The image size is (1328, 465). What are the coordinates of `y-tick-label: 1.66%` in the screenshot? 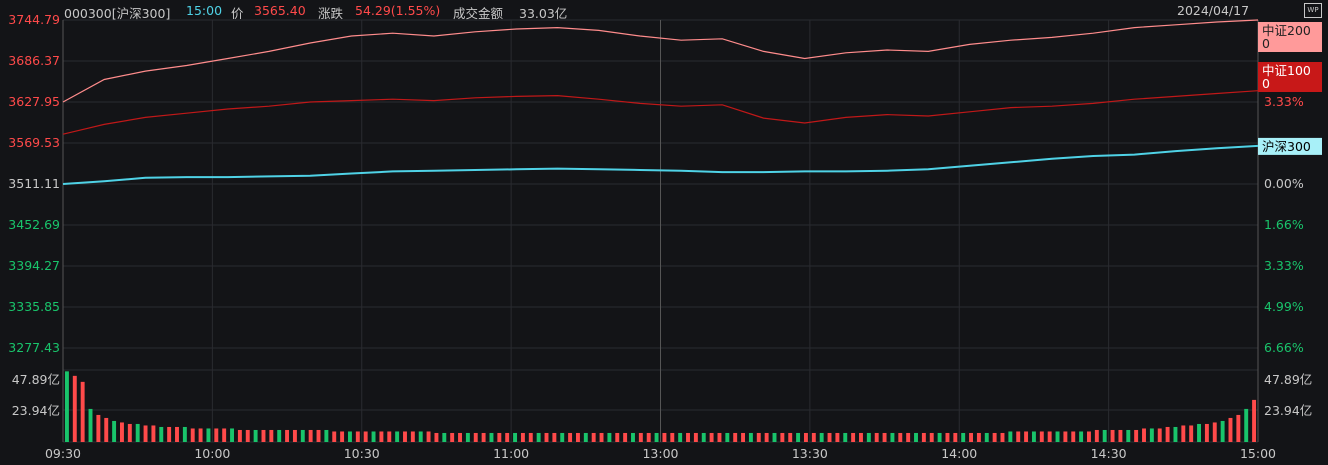 It's located at (1284, 224).